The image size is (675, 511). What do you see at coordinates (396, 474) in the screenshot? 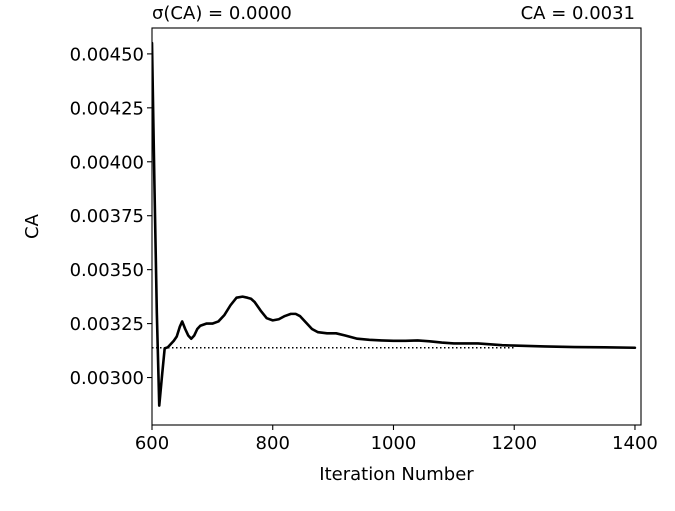
I see `x-axis-label: Iteration Number` at bounding box center [396, 474].